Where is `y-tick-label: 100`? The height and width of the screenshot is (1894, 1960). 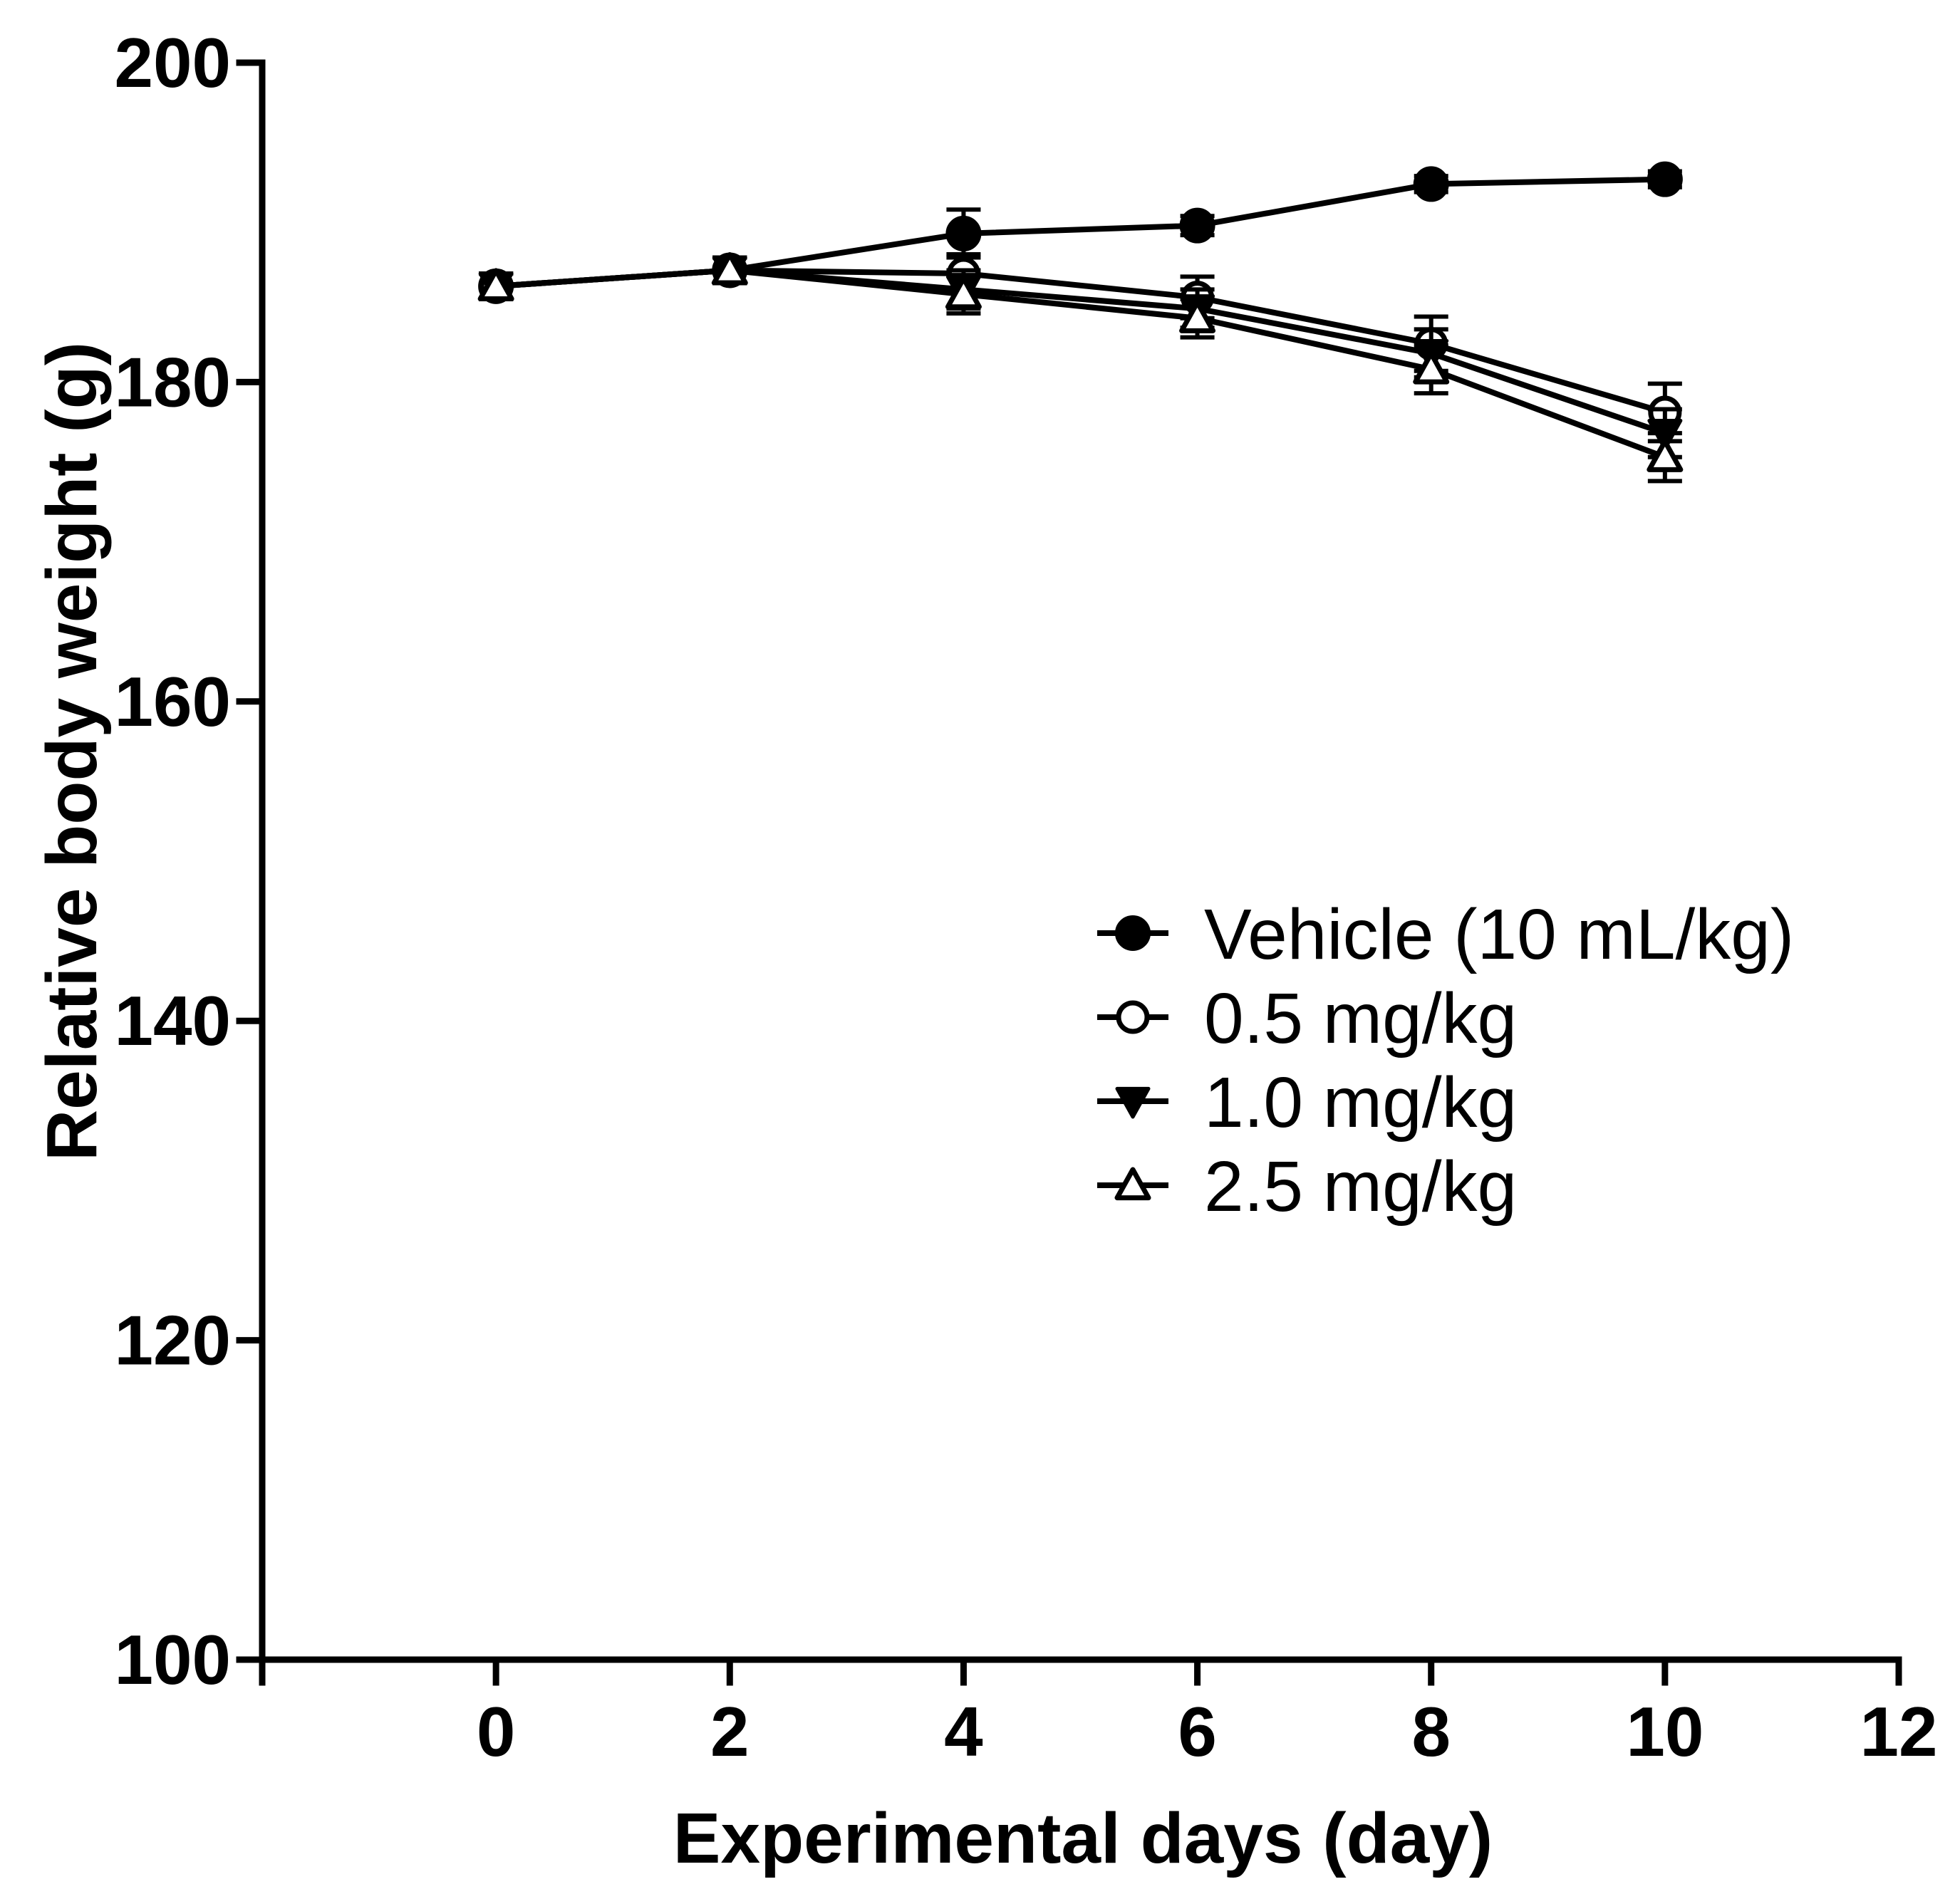
y-tick-label: 100 is located at coordinates (172, 1659).